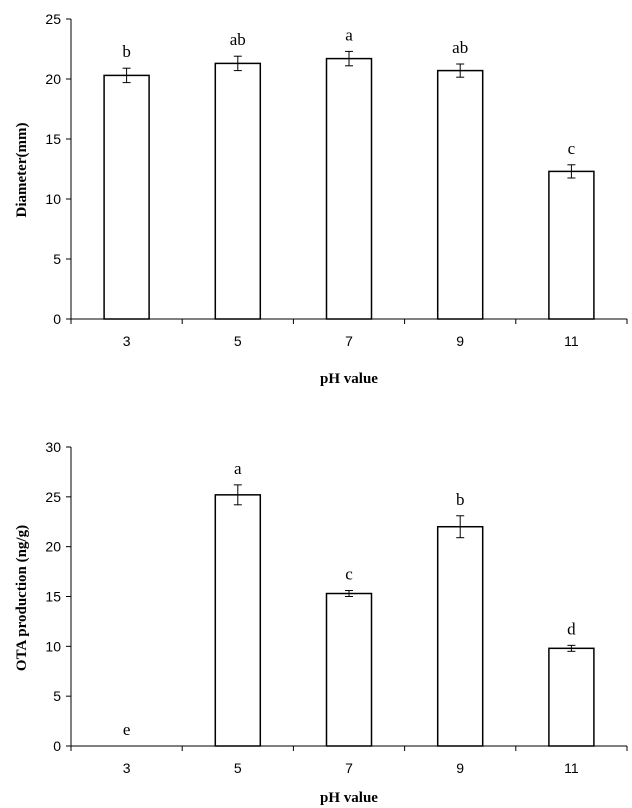 The height and width of the screenshot is (808, 632). What do you see at coordinates (53, 447) in the screenshot?
I see `y-tick-label: 30` at bounding box center [53, 447].